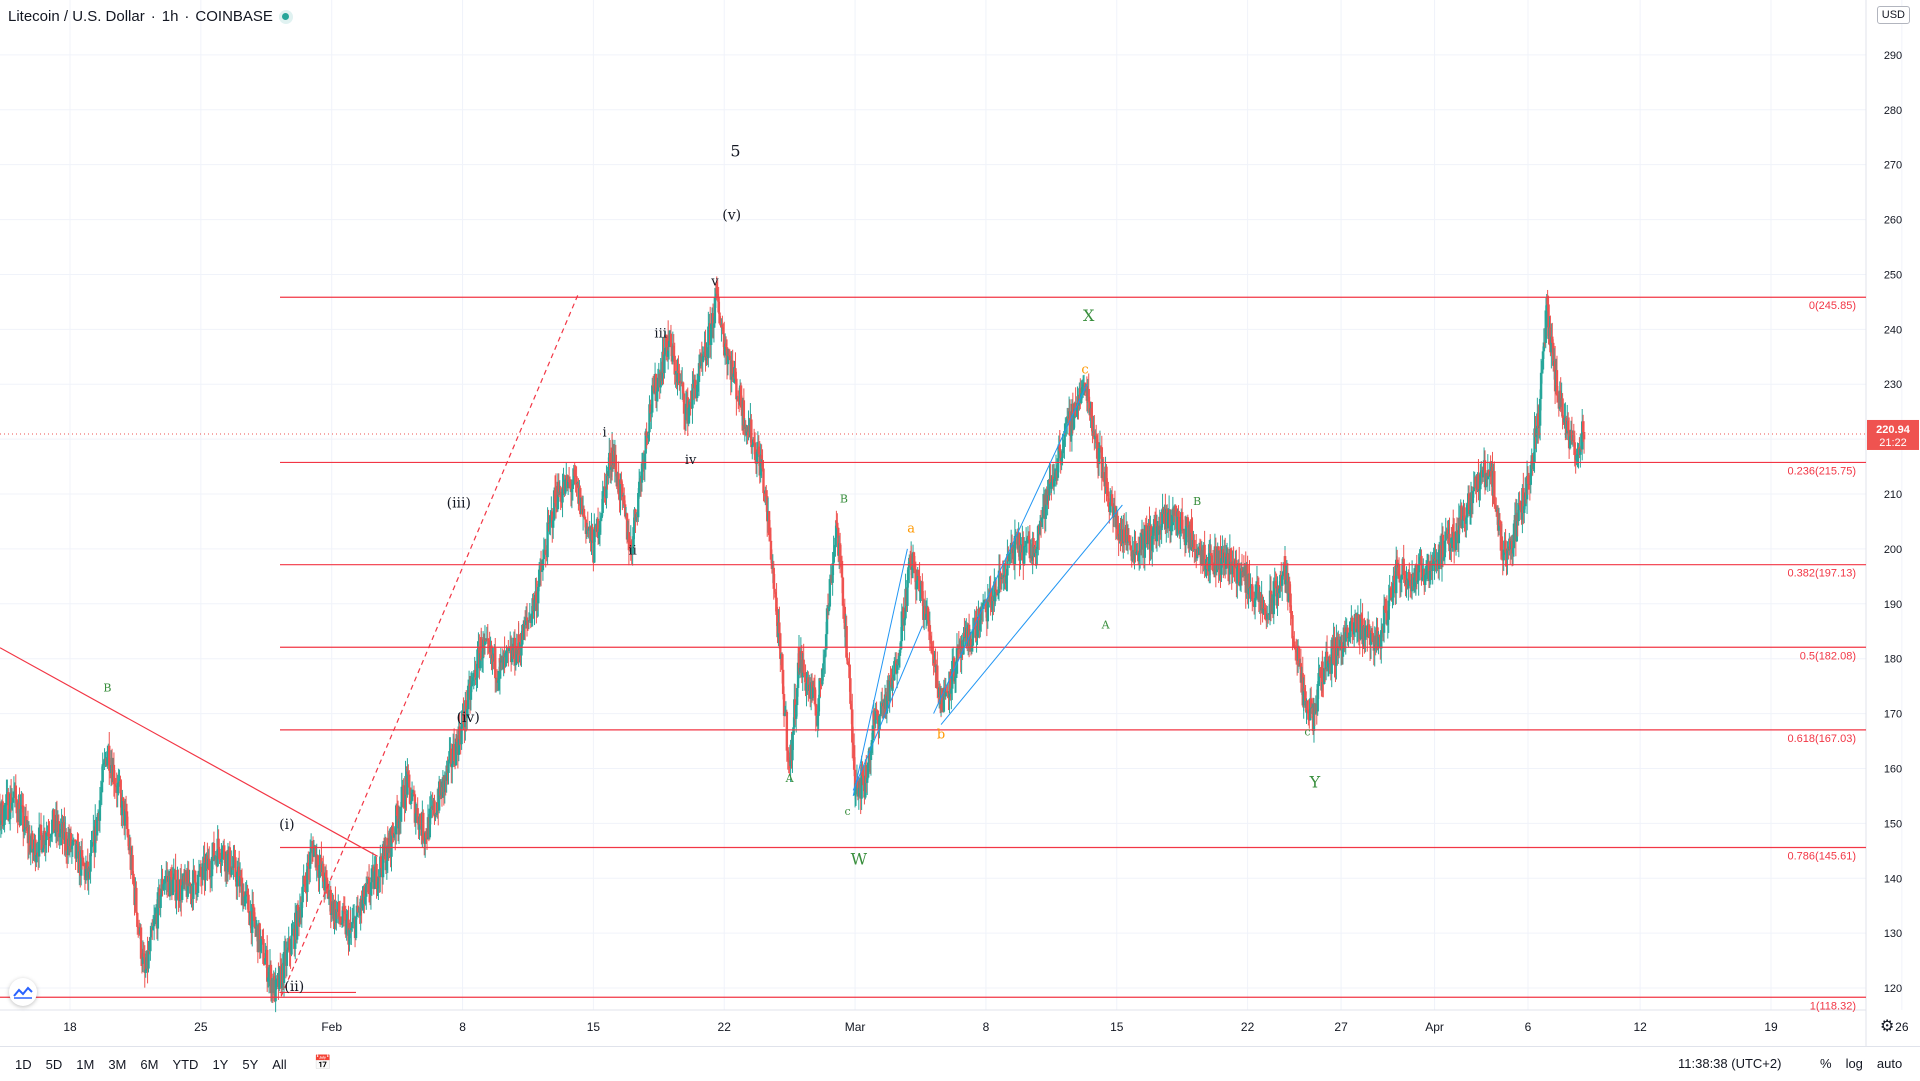 This screenshot has width=1920, height=1081. Describe the element at coordinates (1893, 443) in the screenshot. I see `bar-countdown: 21:22` at that location.